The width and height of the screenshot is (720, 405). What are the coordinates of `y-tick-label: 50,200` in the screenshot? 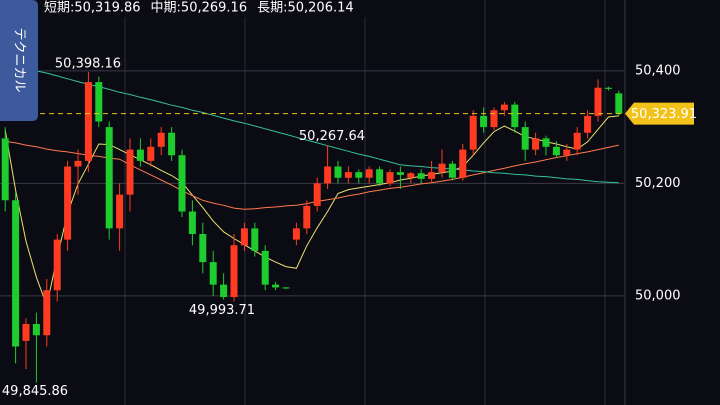 It's located at (658, 183).